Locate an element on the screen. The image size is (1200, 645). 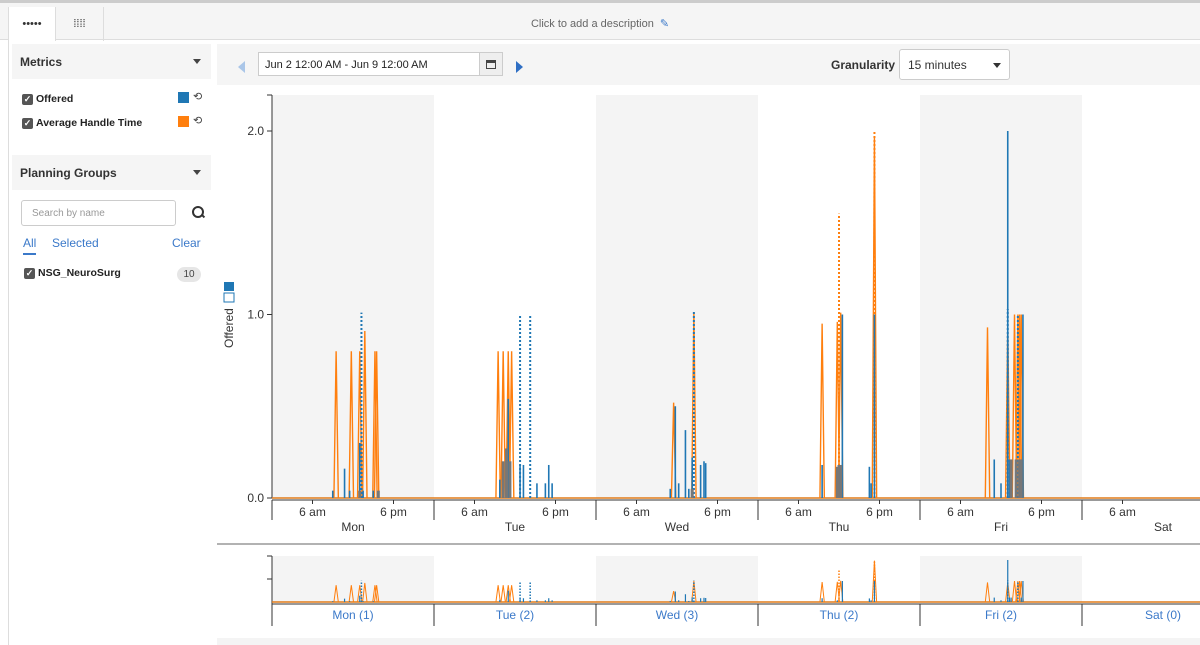
view-toolbar: ••••• ⁞⁞⁞⁞ Click to add a description ✎ is located at coordinates (600, 20).